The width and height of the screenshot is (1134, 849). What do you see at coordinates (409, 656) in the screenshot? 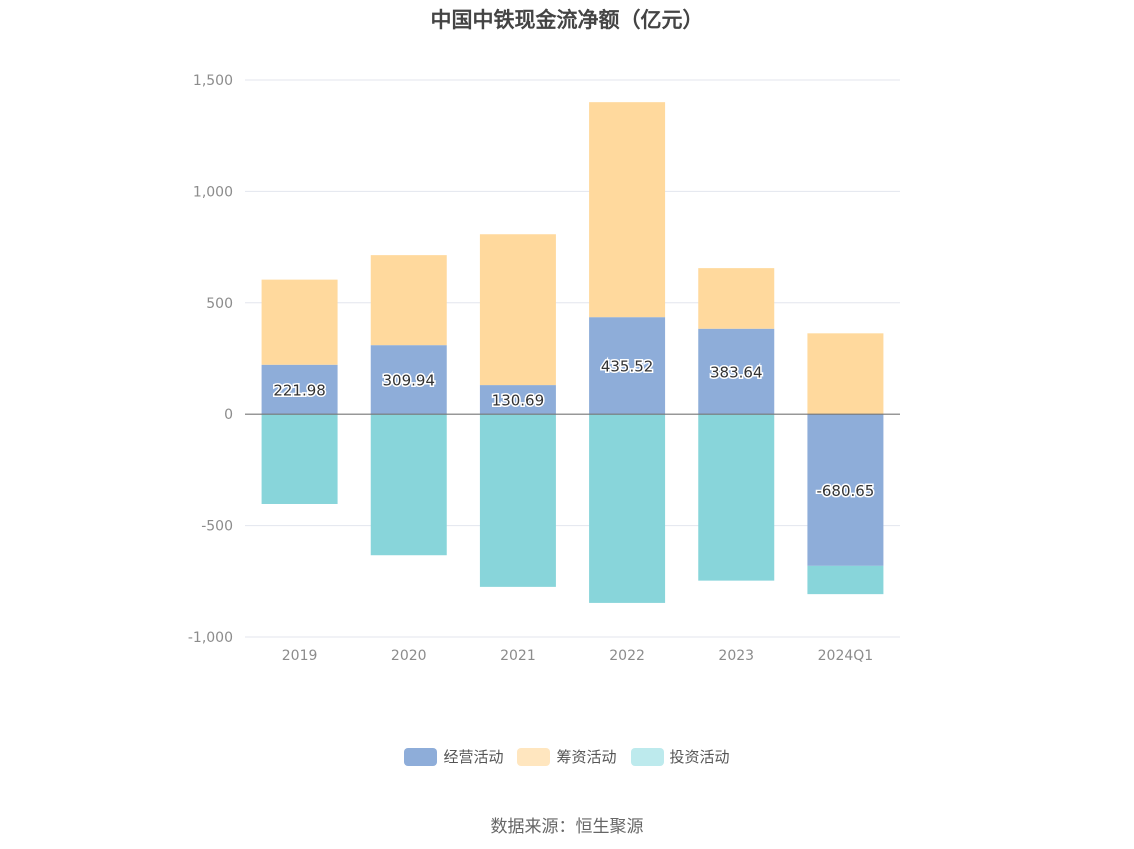
I see `x-tick-label: 2020` at bounding box center [409, 656].